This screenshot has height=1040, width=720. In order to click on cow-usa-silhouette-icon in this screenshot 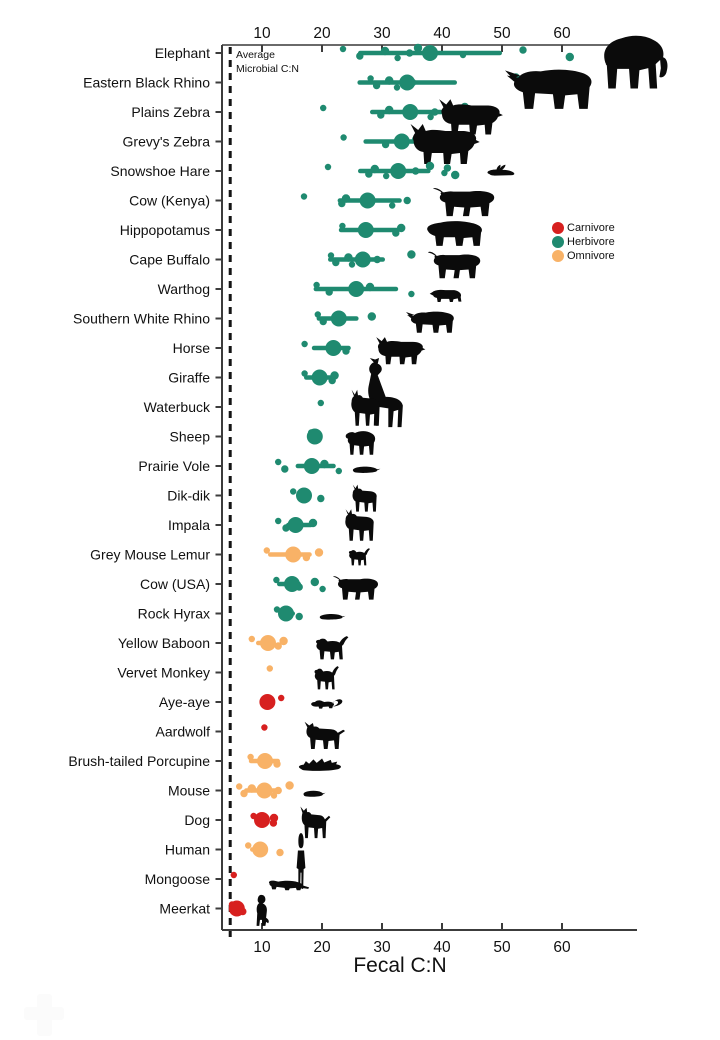, I will do `click(356, 588)`.